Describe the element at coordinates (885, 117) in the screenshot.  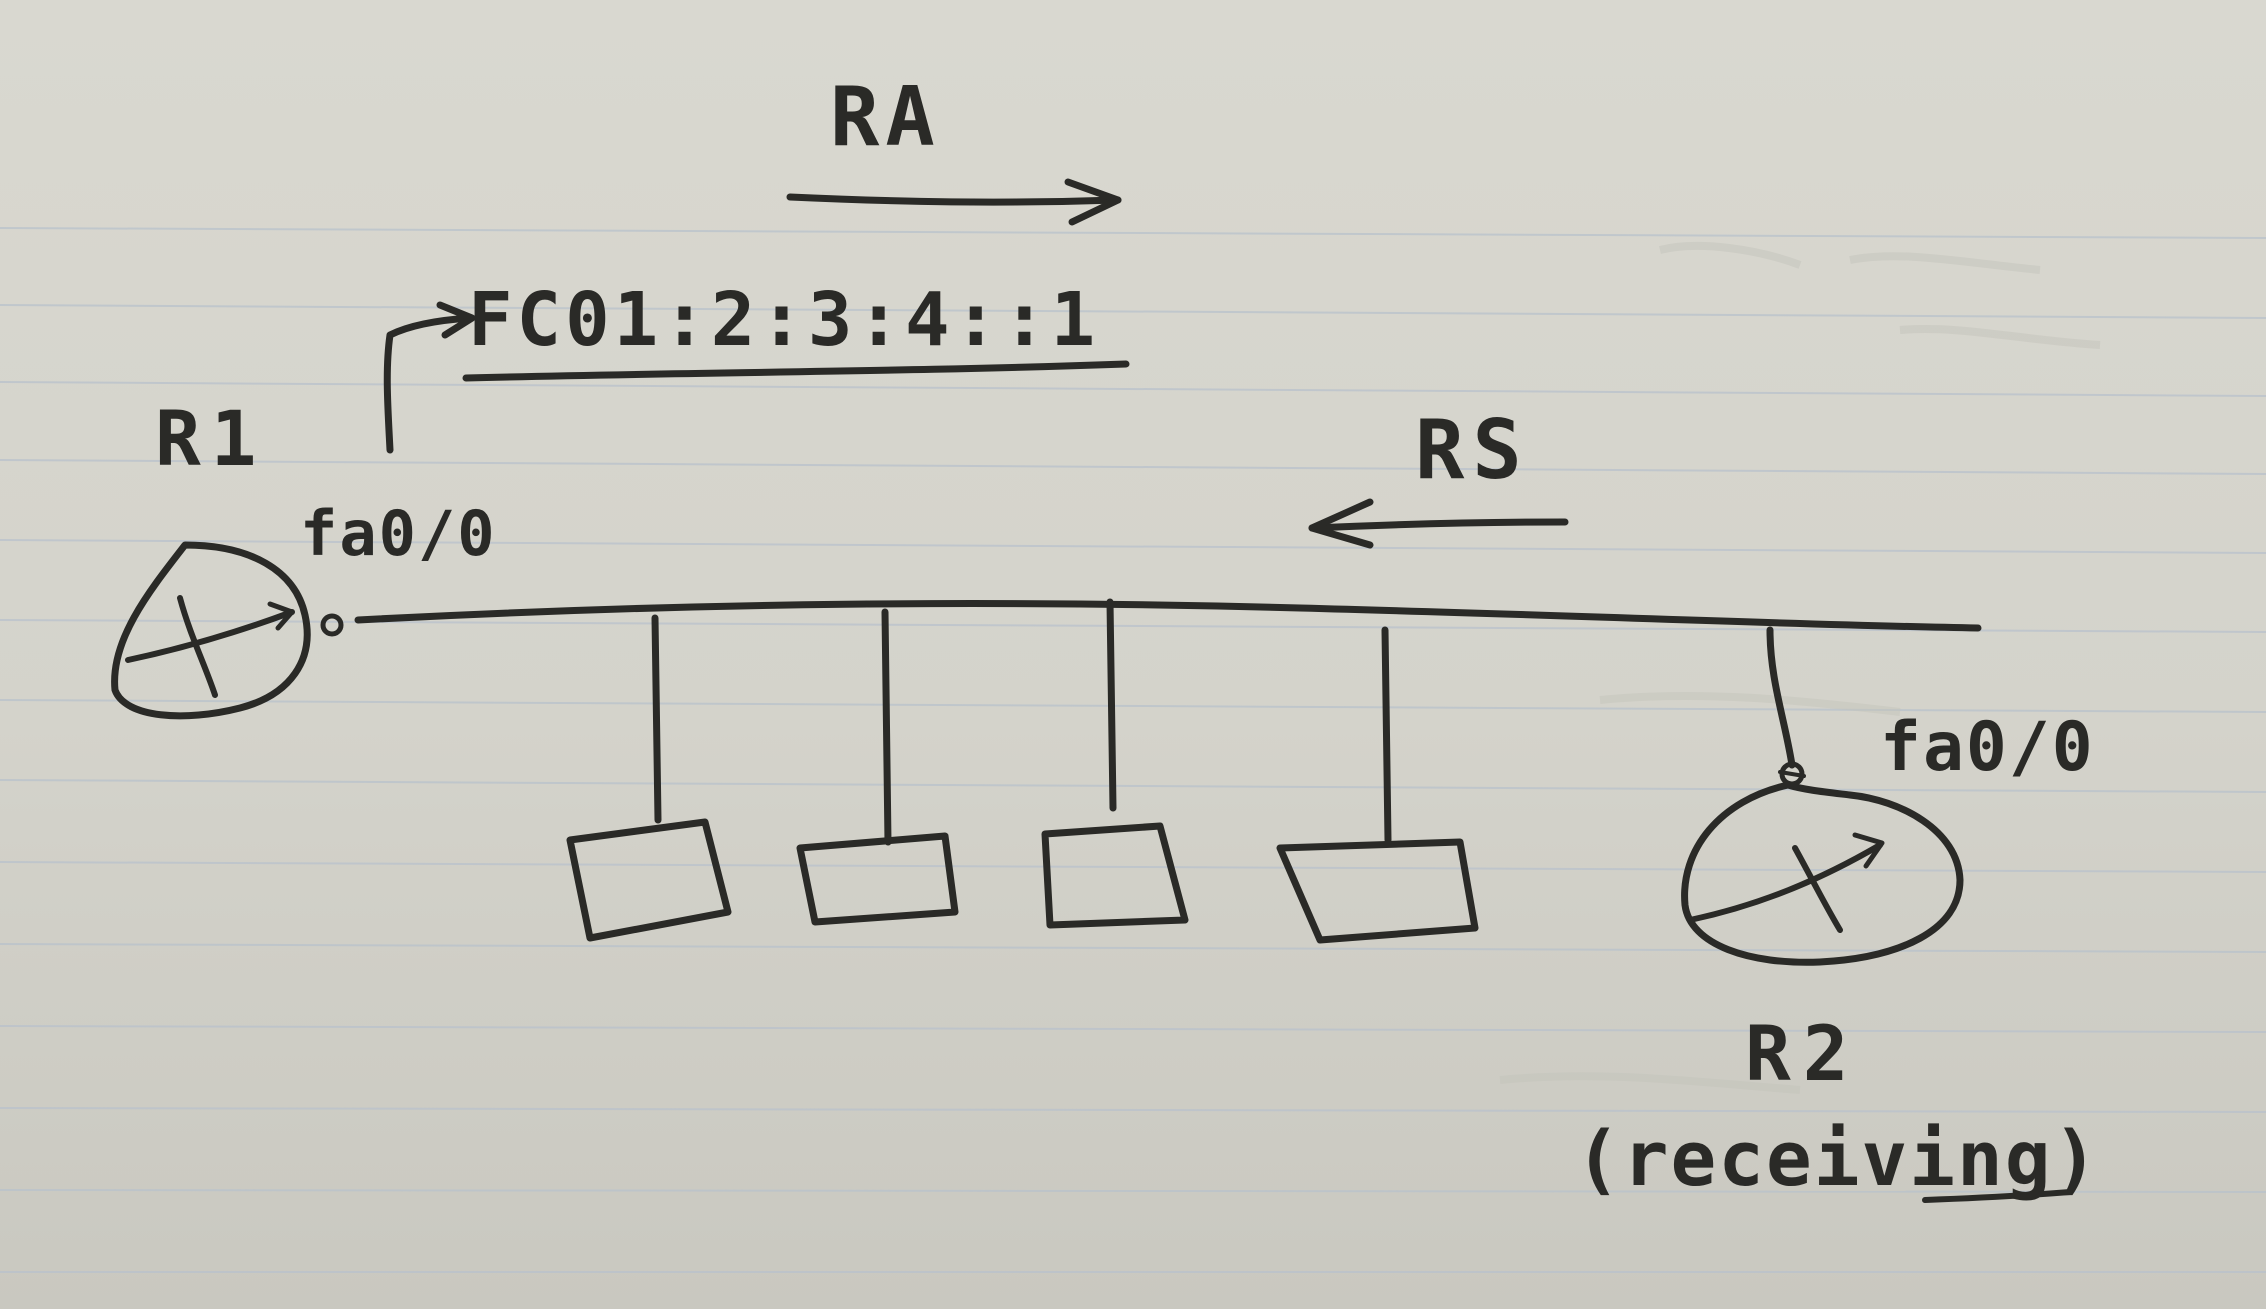
I see `ra-label: RA` at that location.